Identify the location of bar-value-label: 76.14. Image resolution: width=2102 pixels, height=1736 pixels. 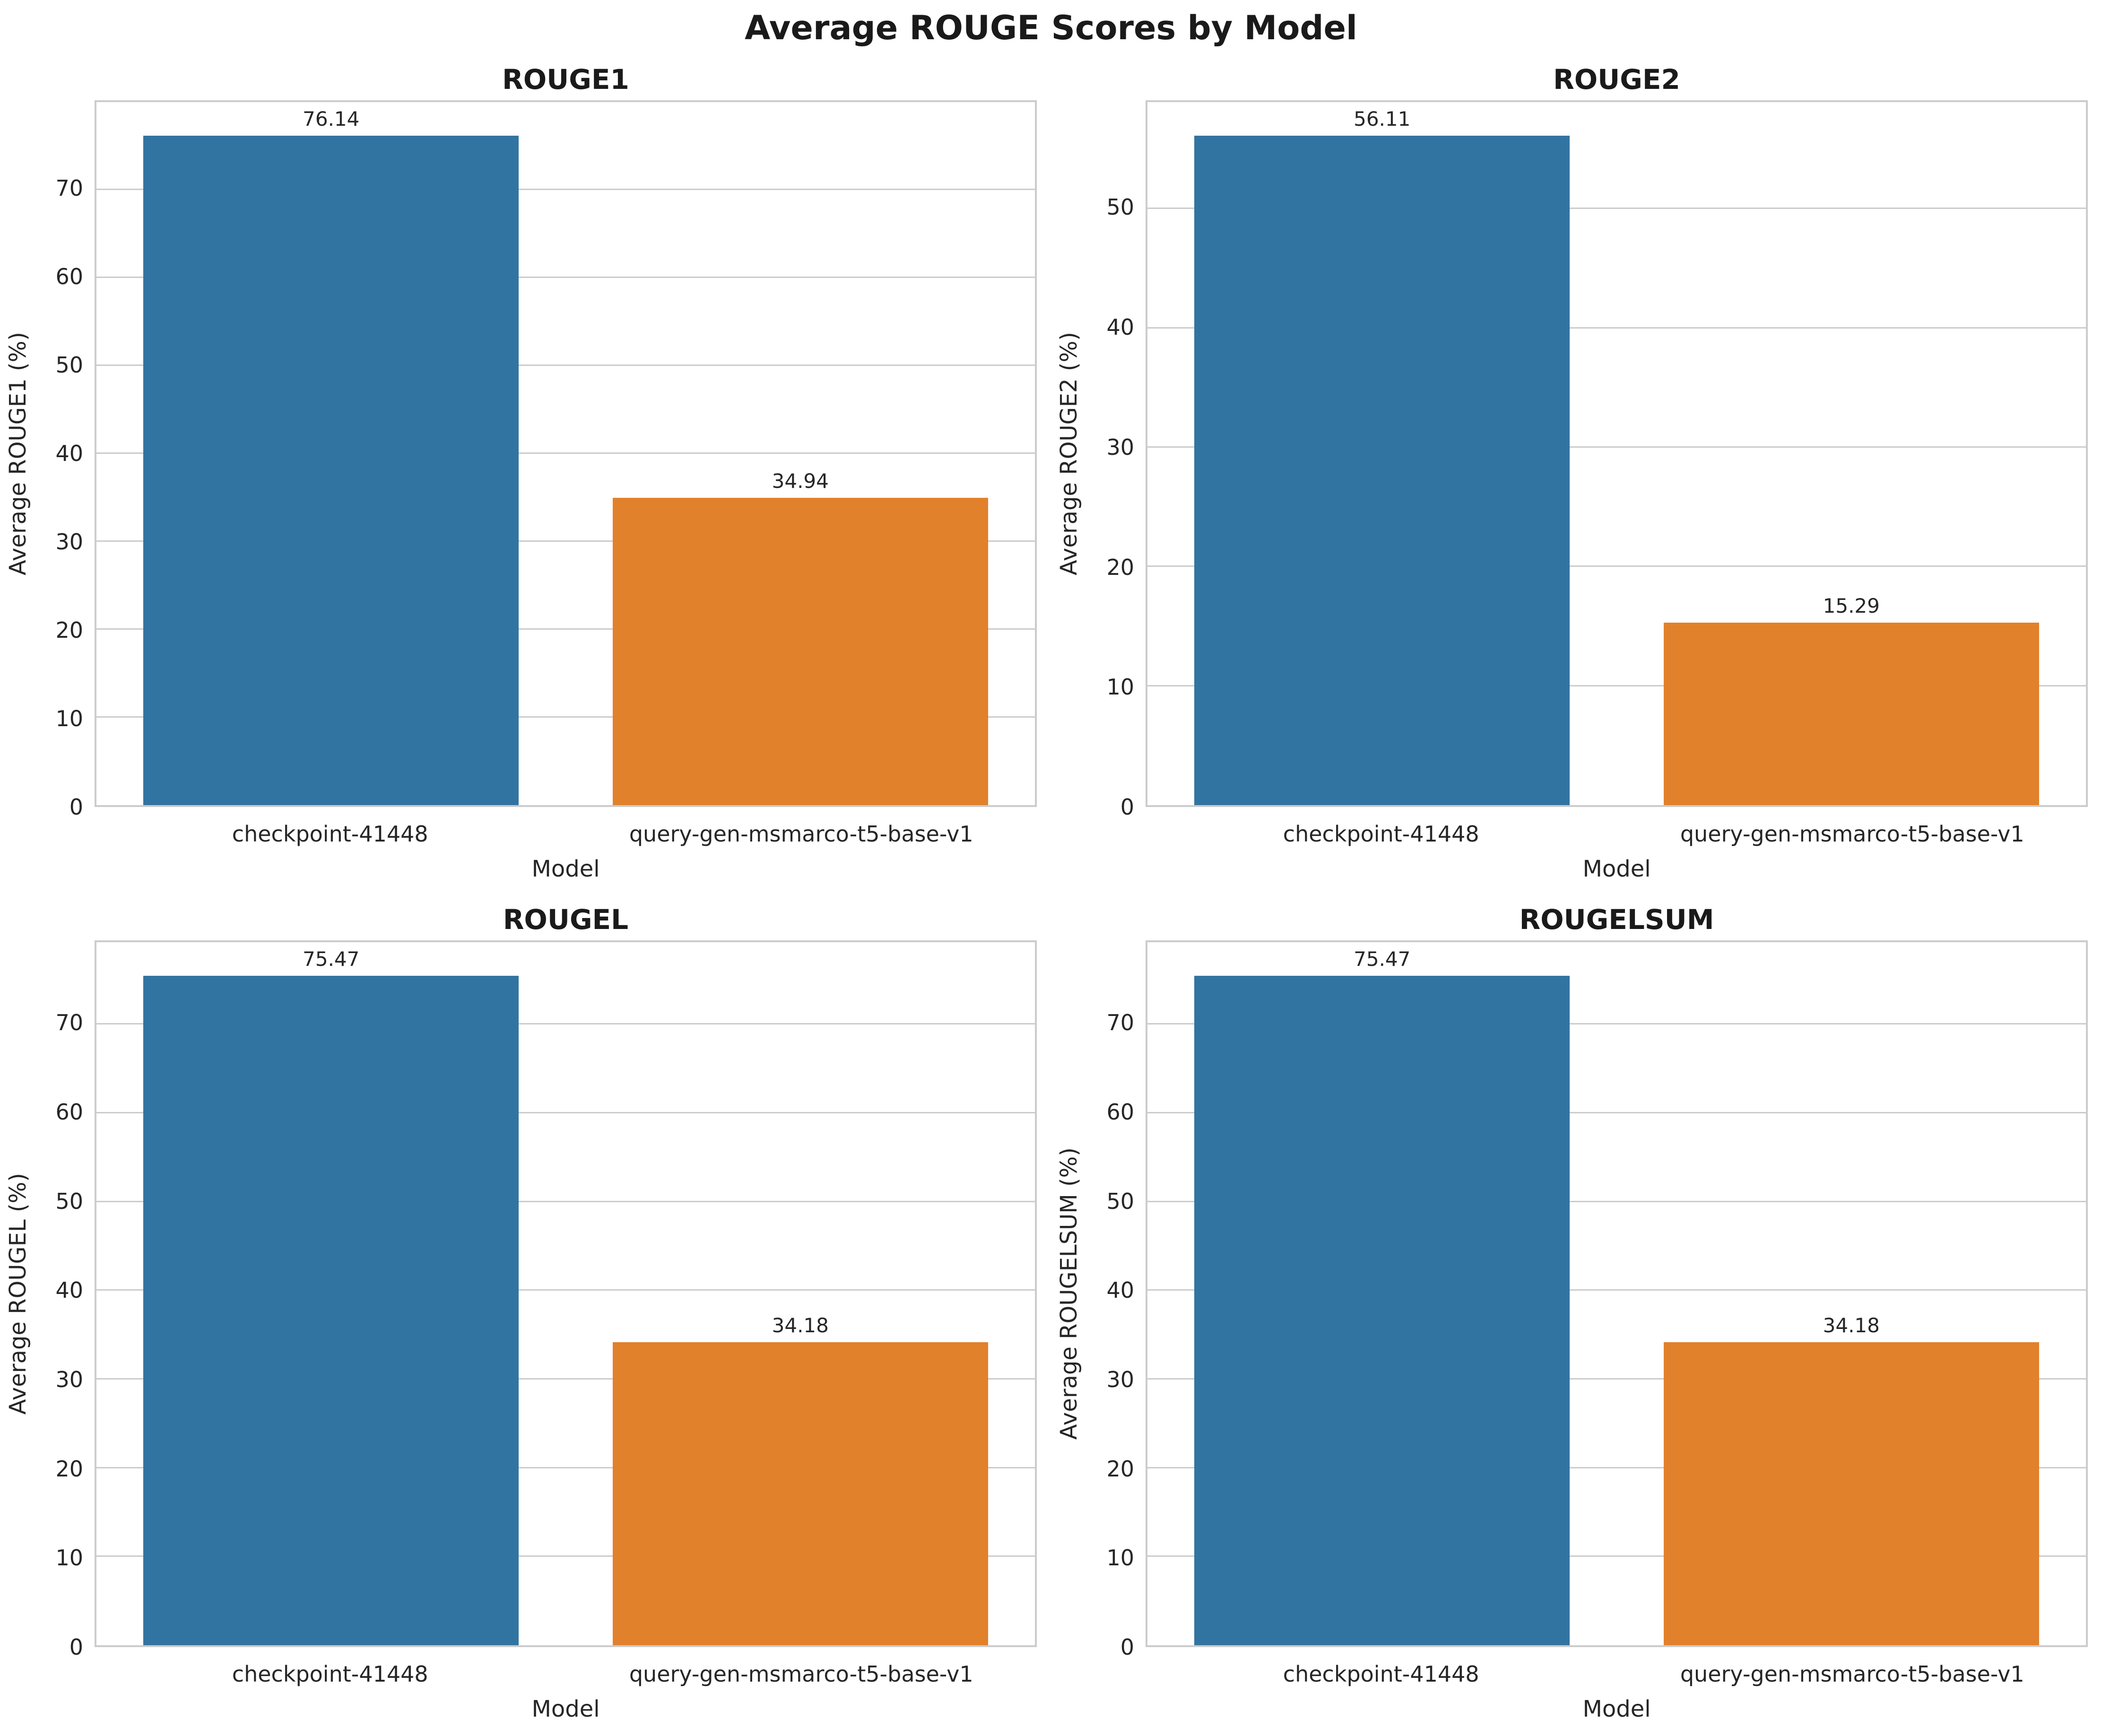
(331, 118).